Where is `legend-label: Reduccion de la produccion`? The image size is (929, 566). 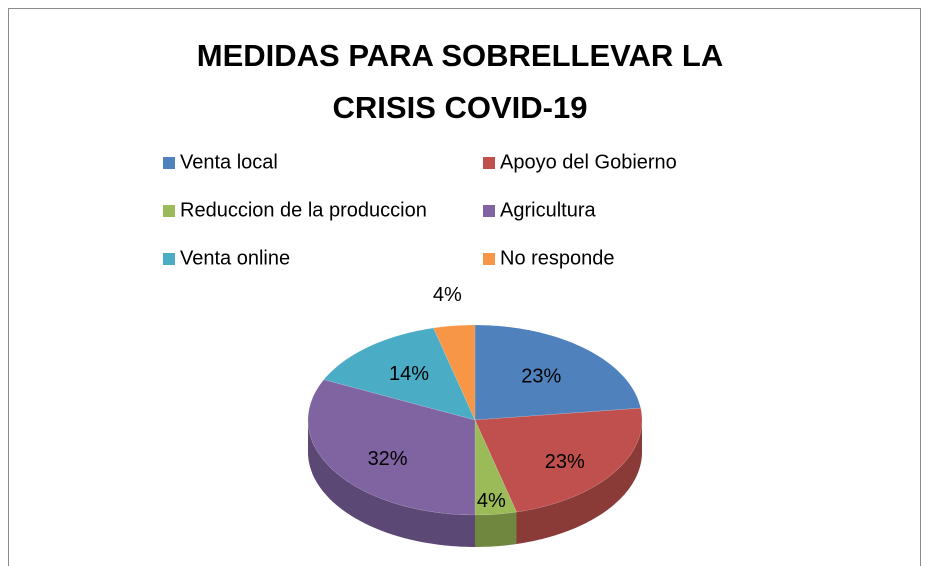 legend-label: Reduccion de la produccion is located at coordinates (303, 210).